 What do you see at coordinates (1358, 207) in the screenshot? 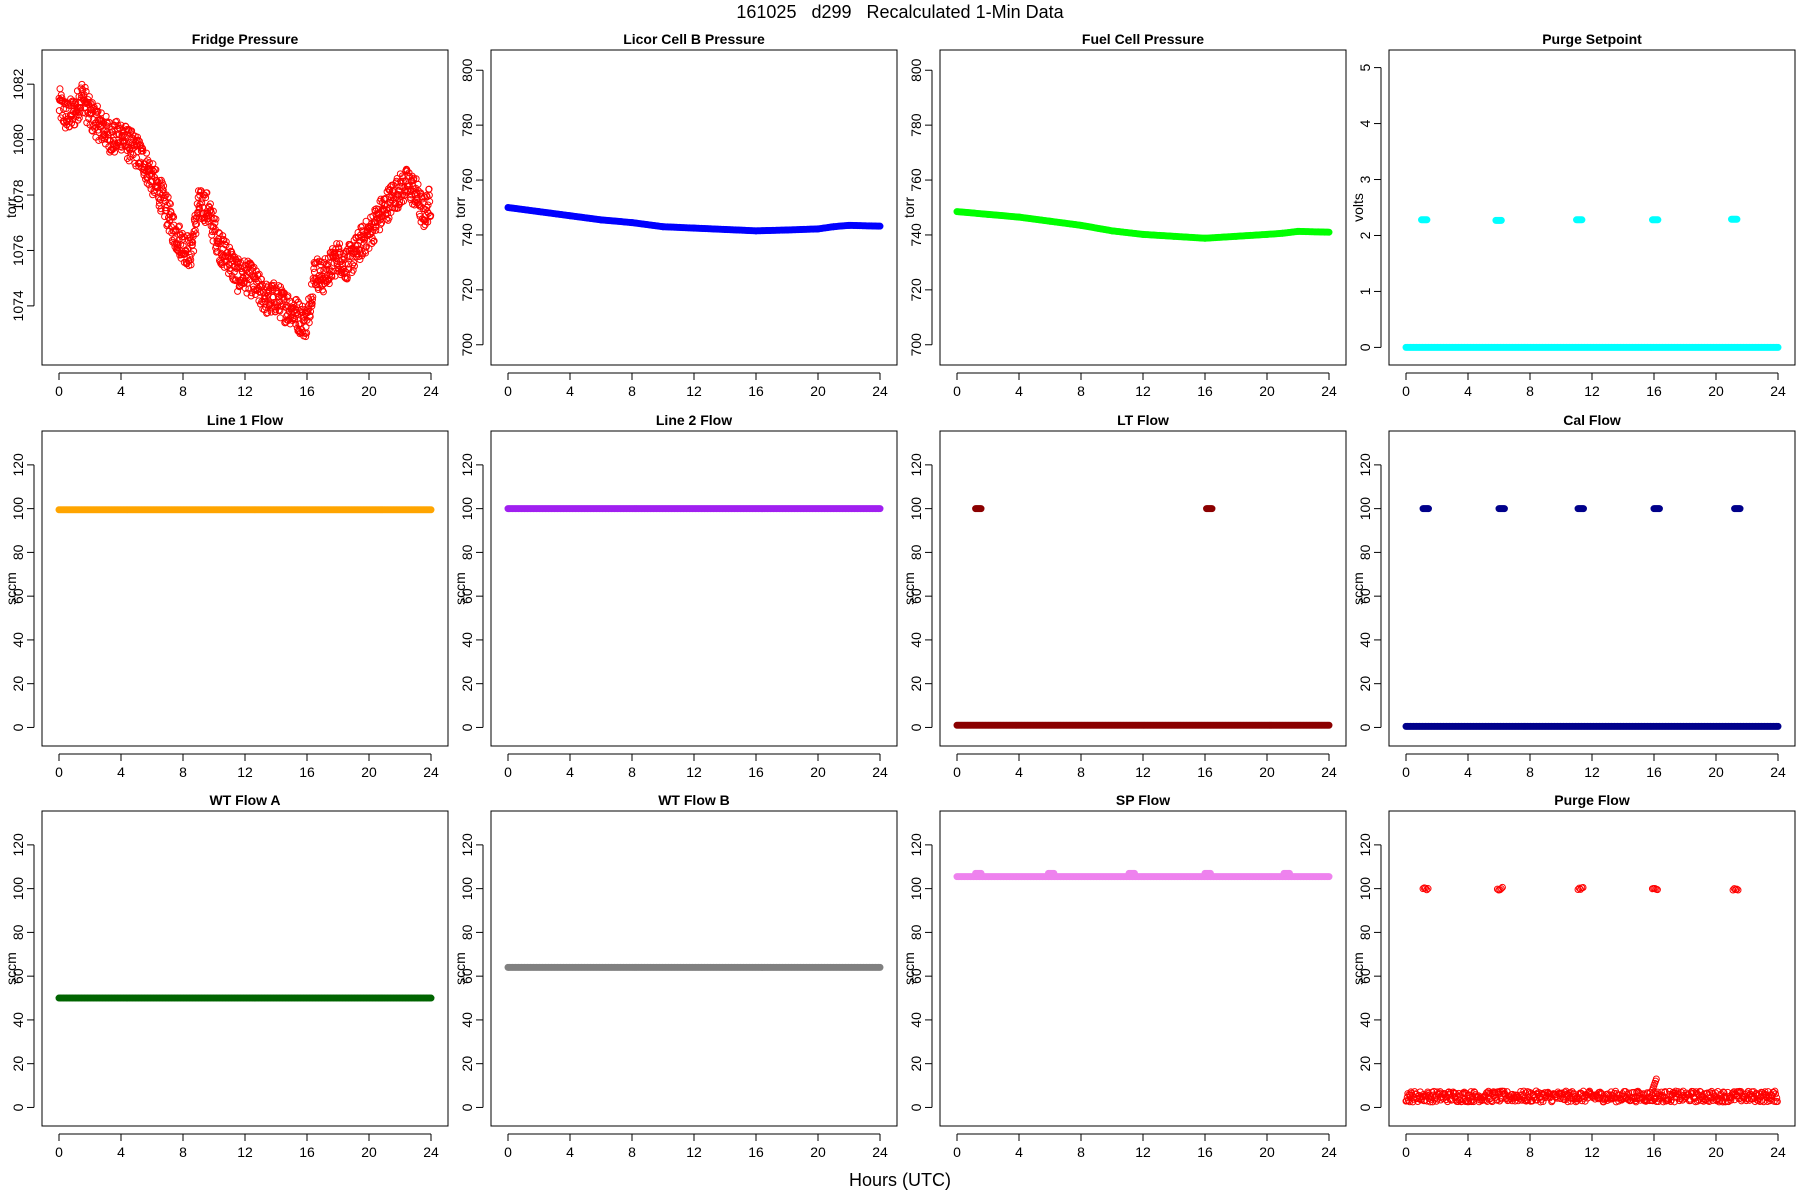
I see `y-axis-label: volts` at bounding box center [1358, 207].